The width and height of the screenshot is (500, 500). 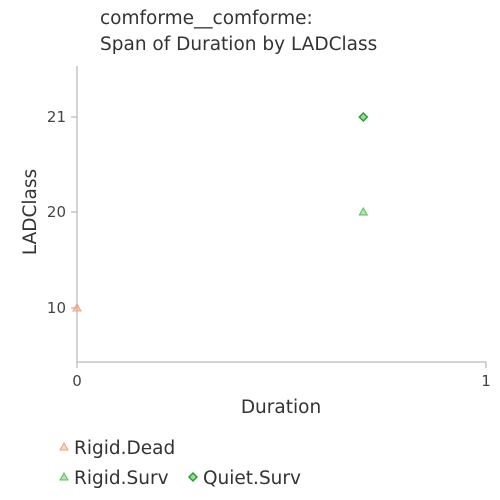 I want to click on legend-item: Quiet.Surv, so click(x=244, y=478).